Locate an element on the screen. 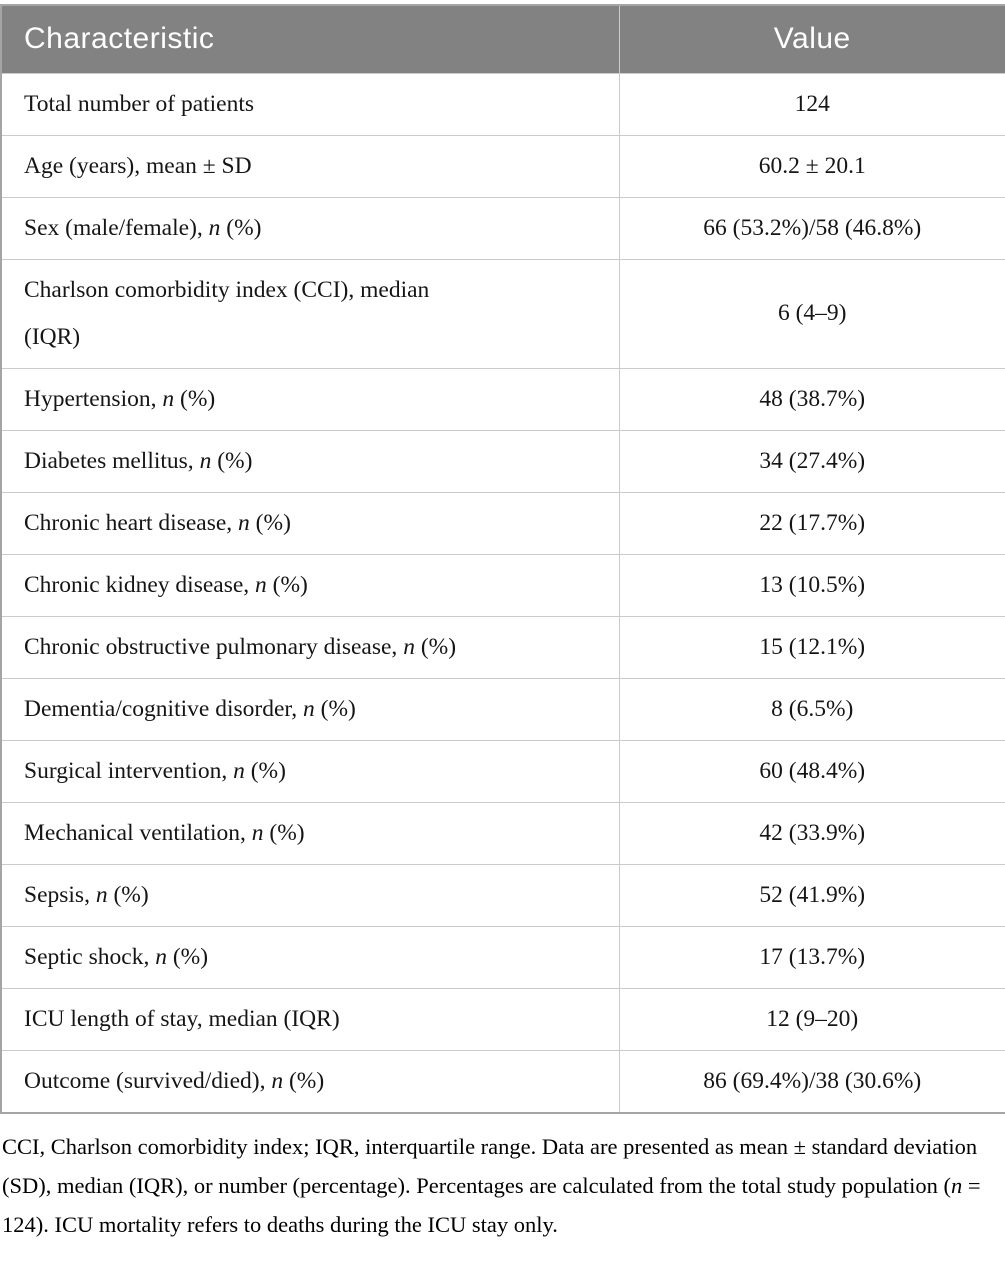 Image resolution: width=1005 pixels, height=1287 pixels. characteristic-cell: Dementia/cognitive disorder, n (%) is located at coordinates (310, 709).